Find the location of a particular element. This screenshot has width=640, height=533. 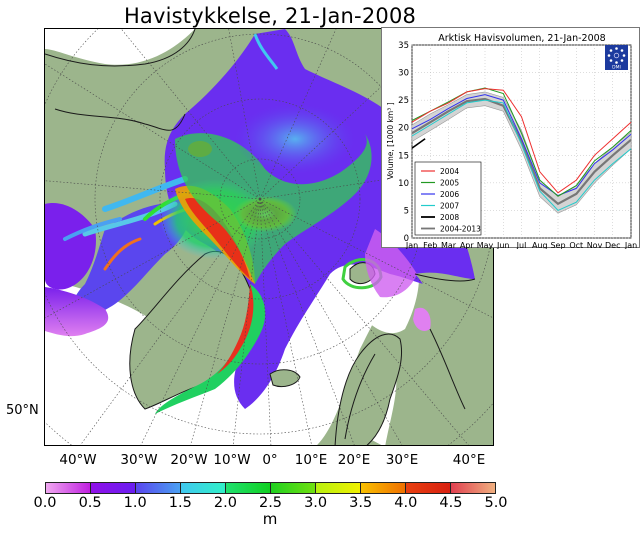

scandinavia-land is located at coordinates (368, 389).